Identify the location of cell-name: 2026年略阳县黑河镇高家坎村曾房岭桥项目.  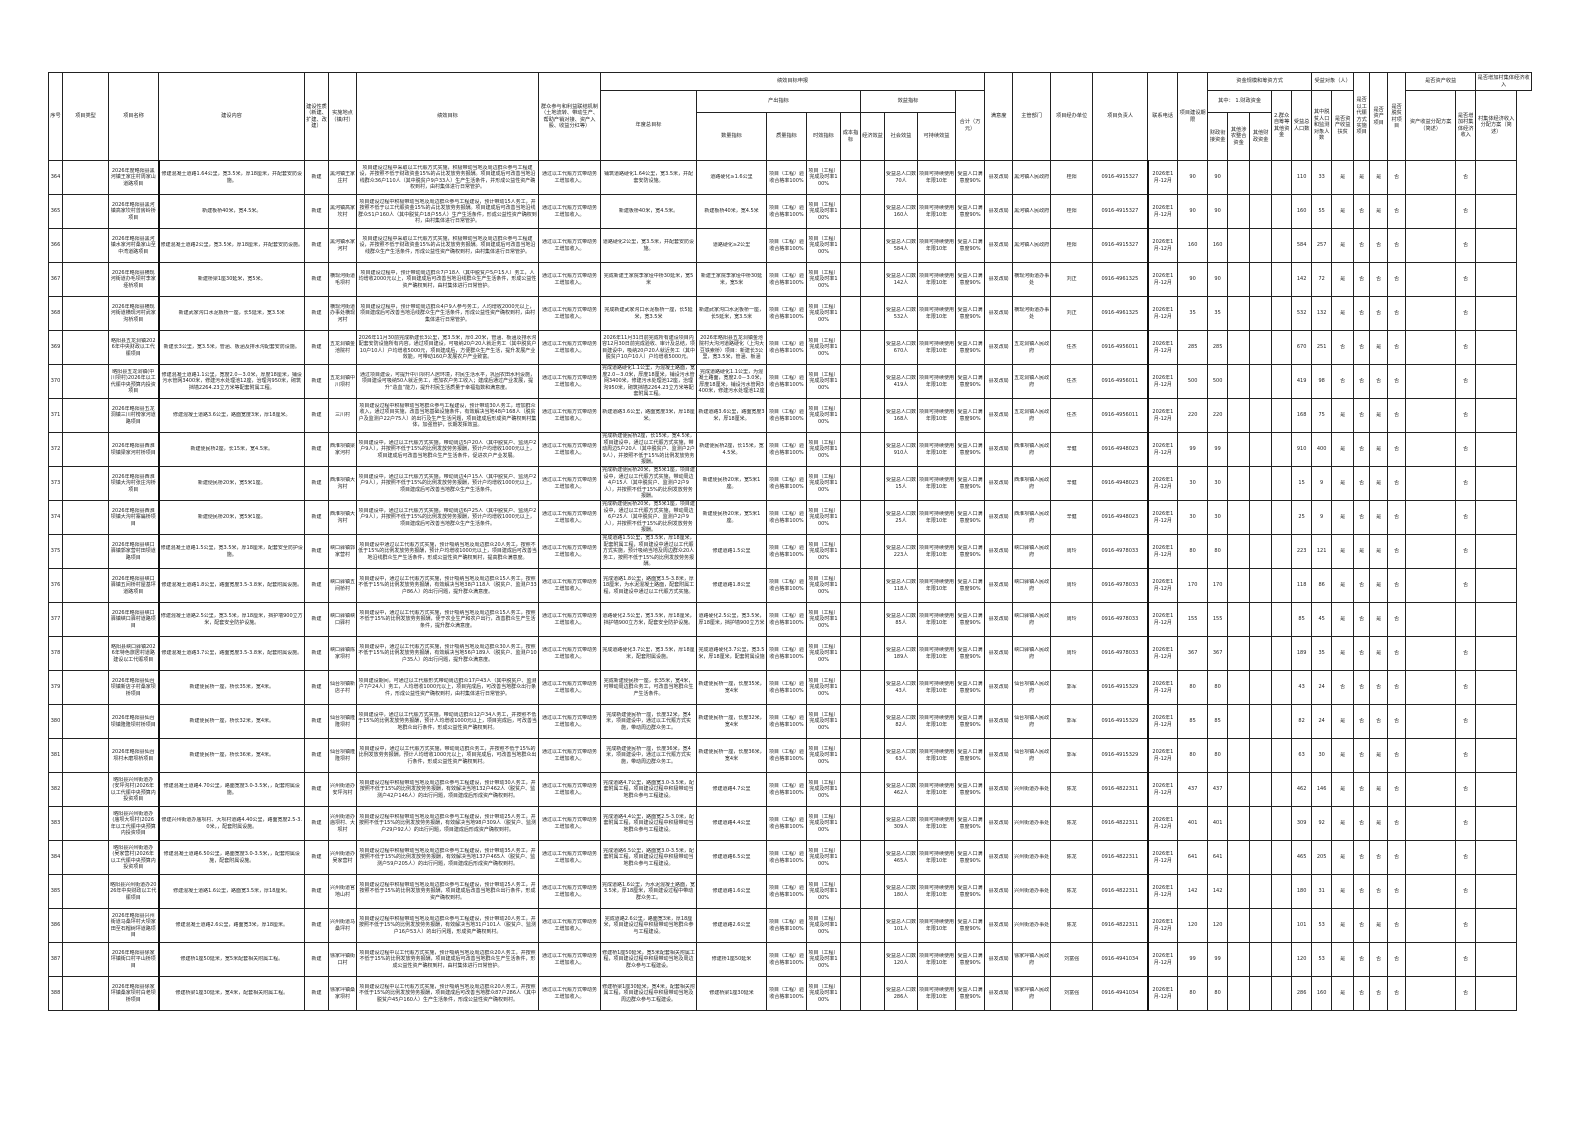
(133, 211).